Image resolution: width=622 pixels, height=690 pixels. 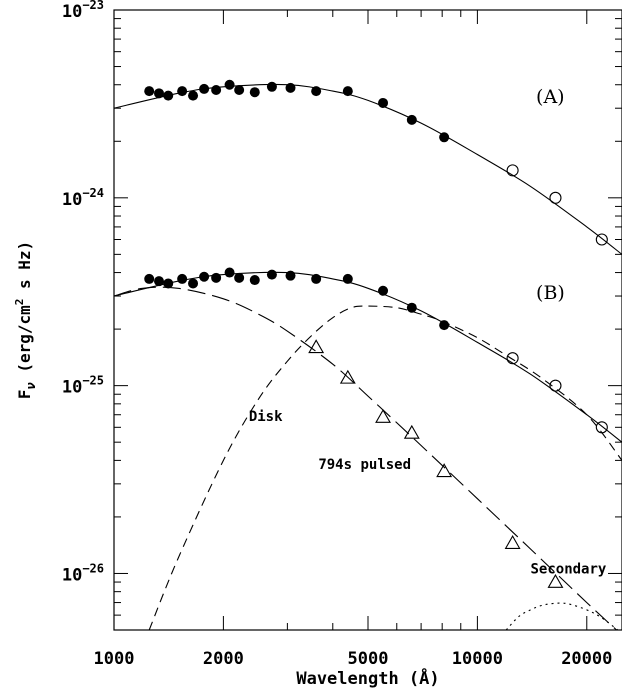 I want to click on y-axis-title-part: (erg/cm, so click(x=24, y=343).